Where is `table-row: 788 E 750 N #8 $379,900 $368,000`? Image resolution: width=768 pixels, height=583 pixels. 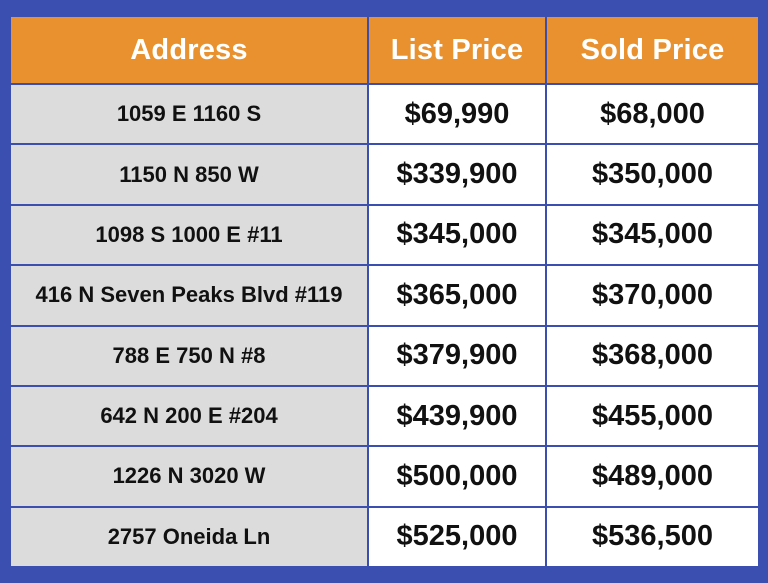 table-row: 788 E 750 N #8 $379,900 $368,000 is located at coordinates (384, 355).